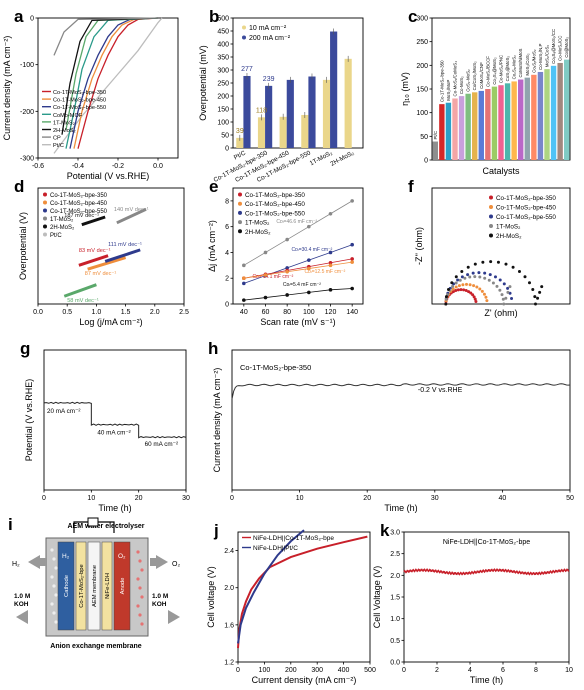 The height and width of the screenshot is (690, 584). What do you see at coordinates (56, 236) in the screenshot?
I see `d-legend-label: Pt/C` at bounding box center [56, 236].